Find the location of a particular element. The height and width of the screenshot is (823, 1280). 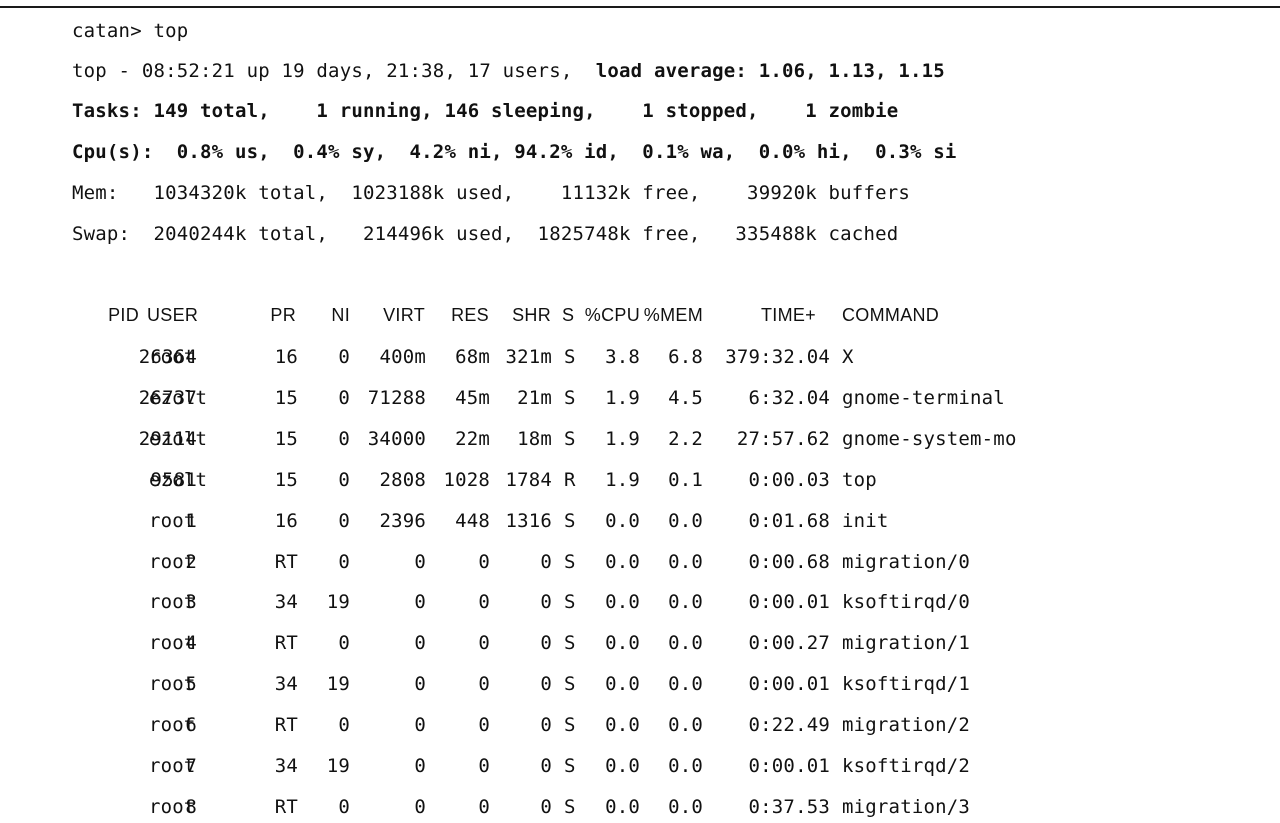

cell-command: gnome-system-mo is located at coordinates (929, 439).